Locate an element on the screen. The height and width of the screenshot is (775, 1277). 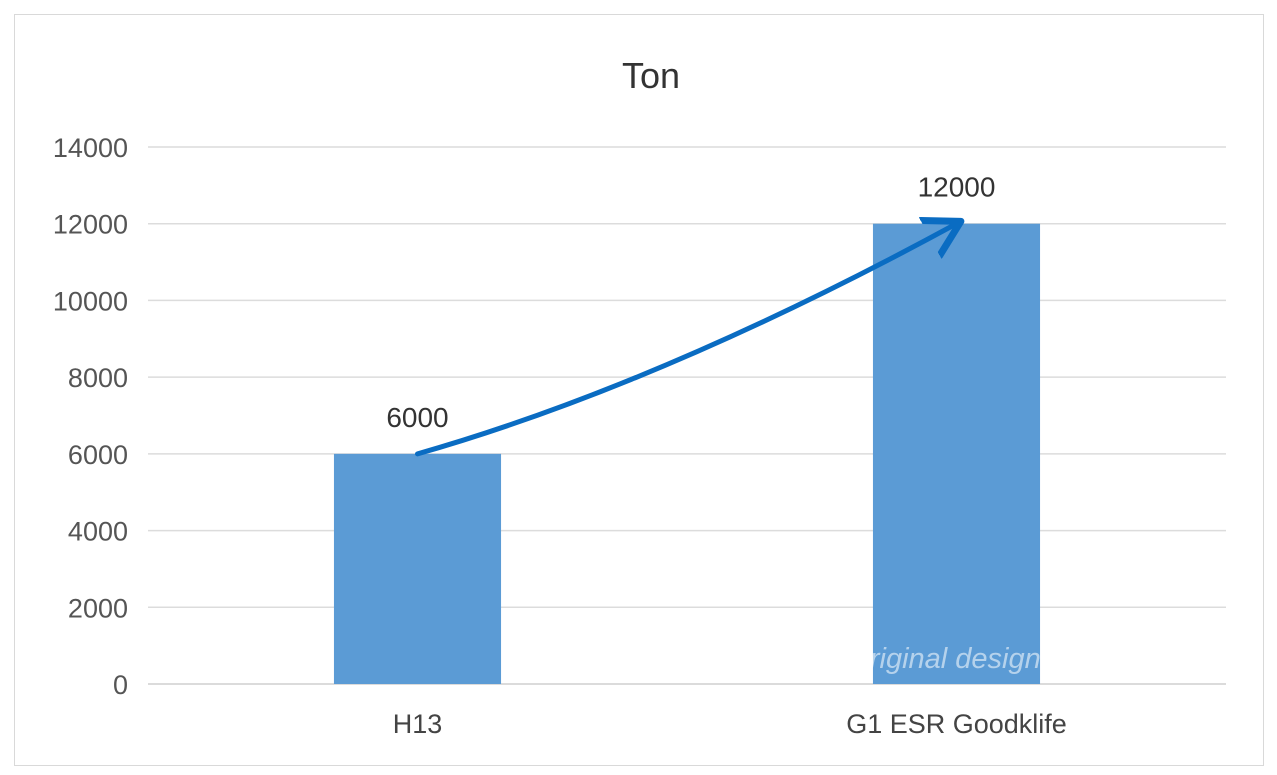
y-axis-ticks: 0 2000 4000 6000 8000 10000 12000 14000 is located at coordinates (90, 416).